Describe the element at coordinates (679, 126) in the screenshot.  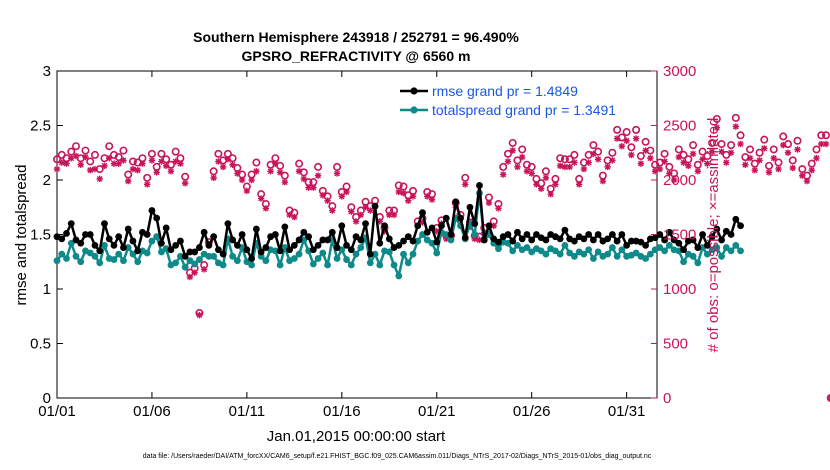
I see `y-tick-label-right: 2500` at that location.